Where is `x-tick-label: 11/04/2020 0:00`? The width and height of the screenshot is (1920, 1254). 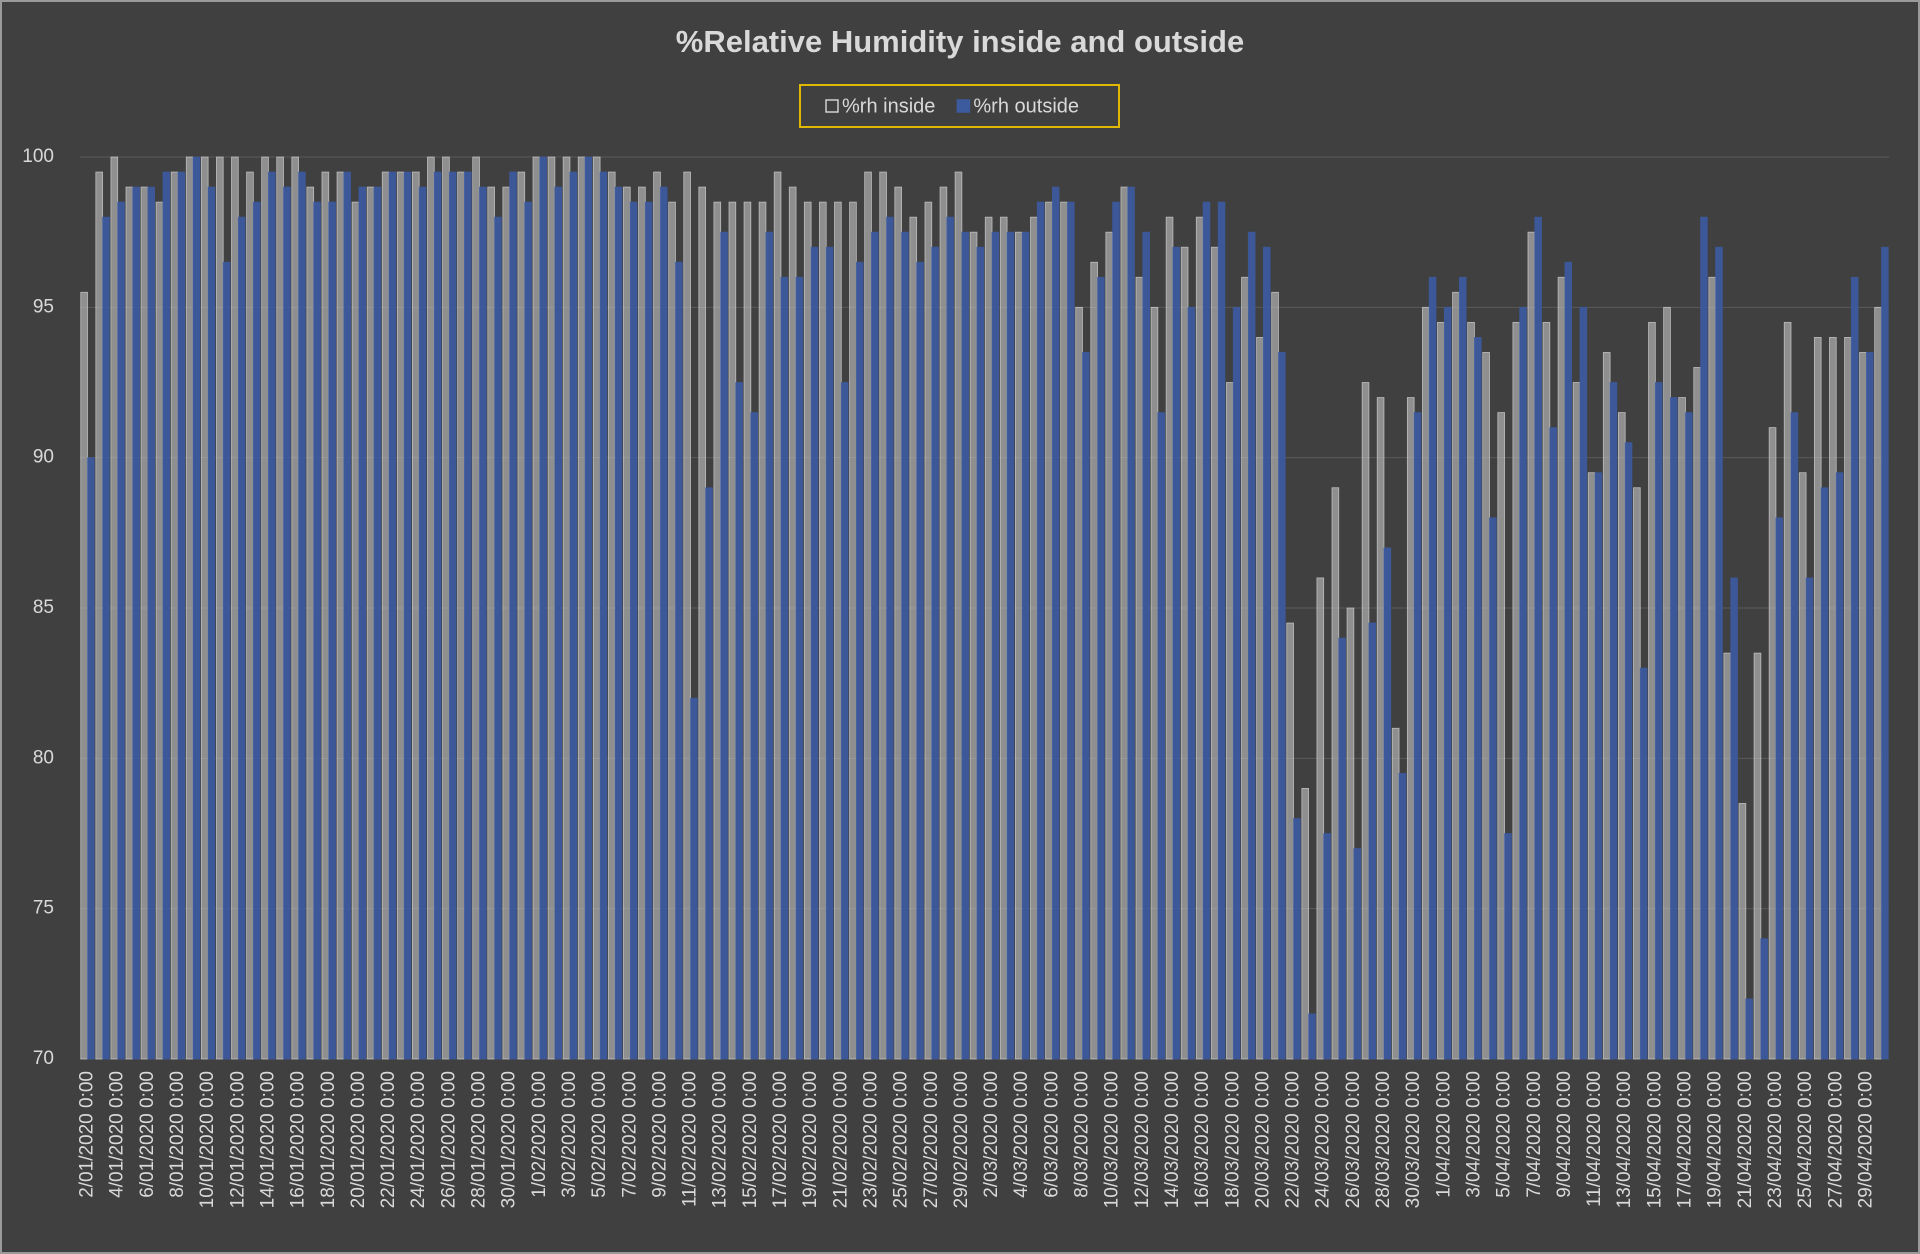
x-tick-label: 11/04/2020 0:00 is located at coordinates (1594, 1139).